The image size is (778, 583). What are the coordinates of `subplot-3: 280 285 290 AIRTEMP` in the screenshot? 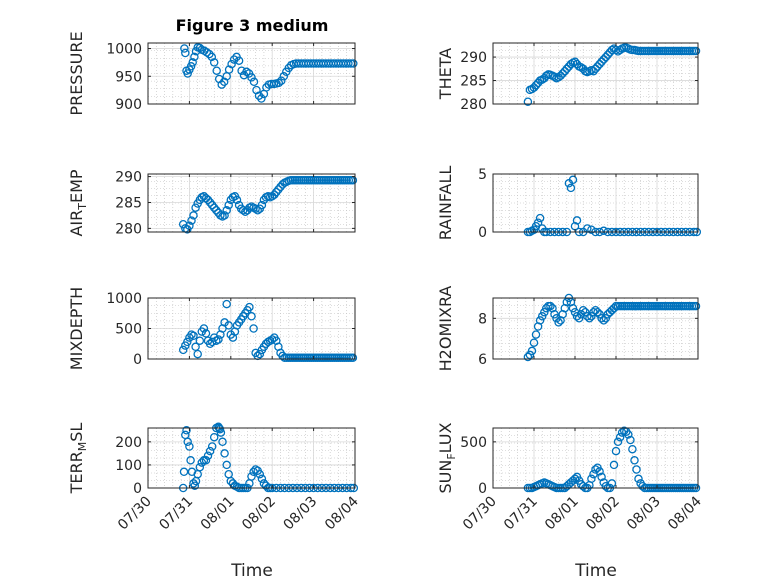 It's located at (212, 203).